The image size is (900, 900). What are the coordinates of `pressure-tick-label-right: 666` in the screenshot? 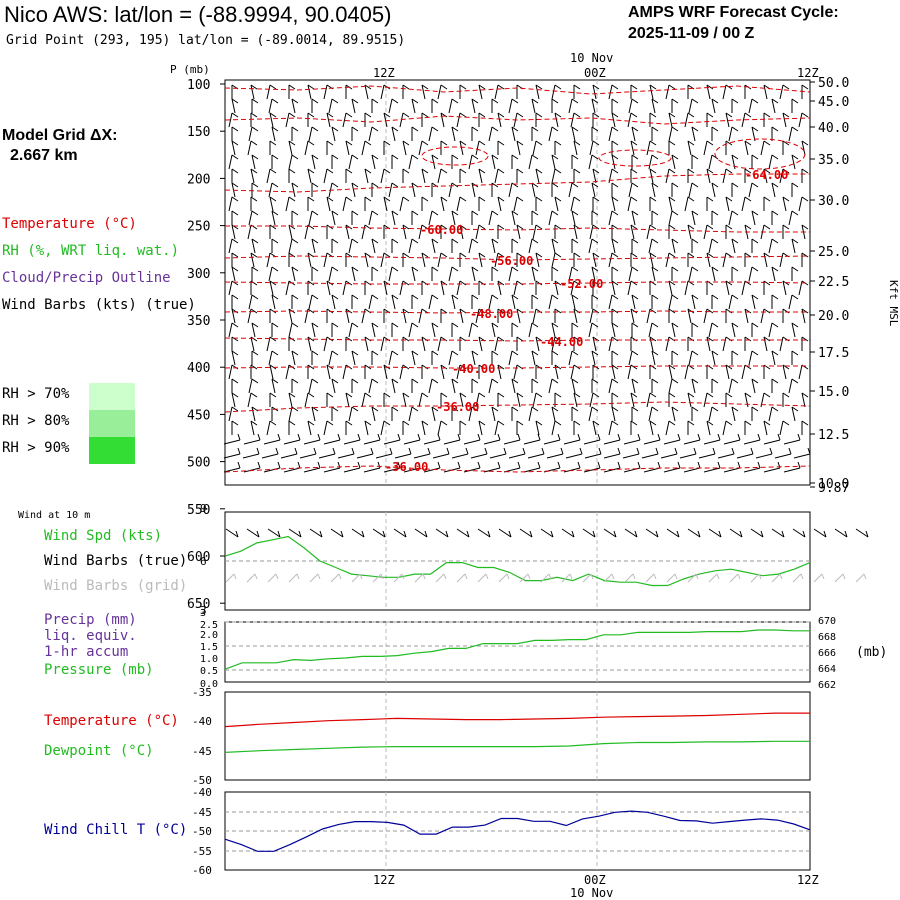 It's located at (827, 653).